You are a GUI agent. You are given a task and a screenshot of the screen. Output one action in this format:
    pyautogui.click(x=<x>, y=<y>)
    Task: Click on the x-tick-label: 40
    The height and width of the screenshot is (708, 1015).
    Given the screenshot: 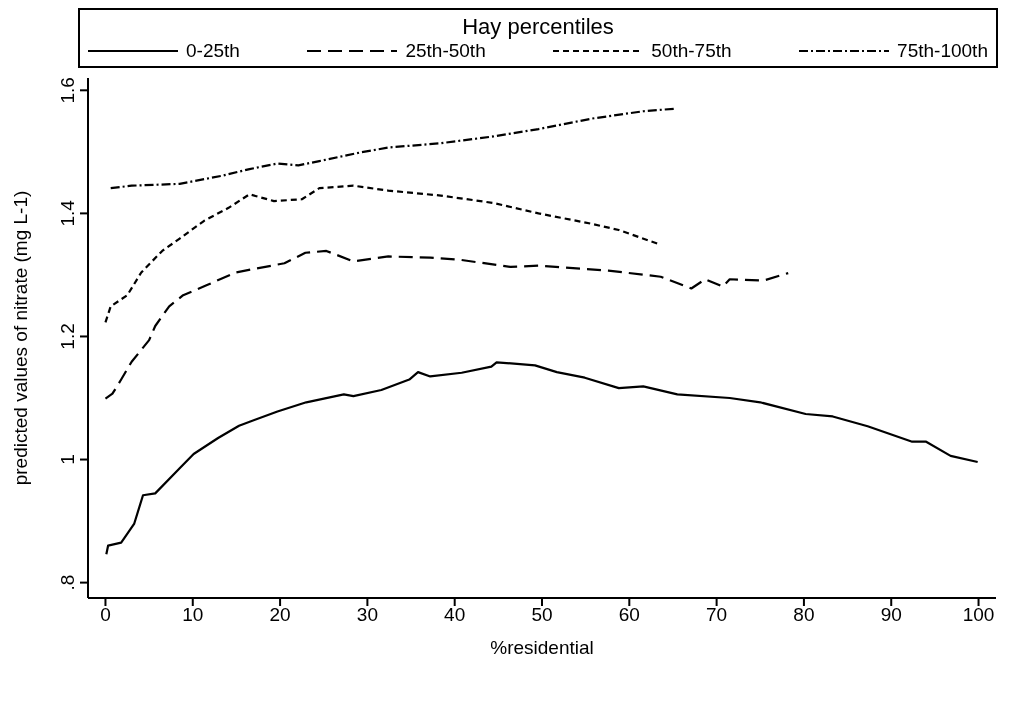 What is the action you would take?
    pyautogui.click(x=455, y=615)
    